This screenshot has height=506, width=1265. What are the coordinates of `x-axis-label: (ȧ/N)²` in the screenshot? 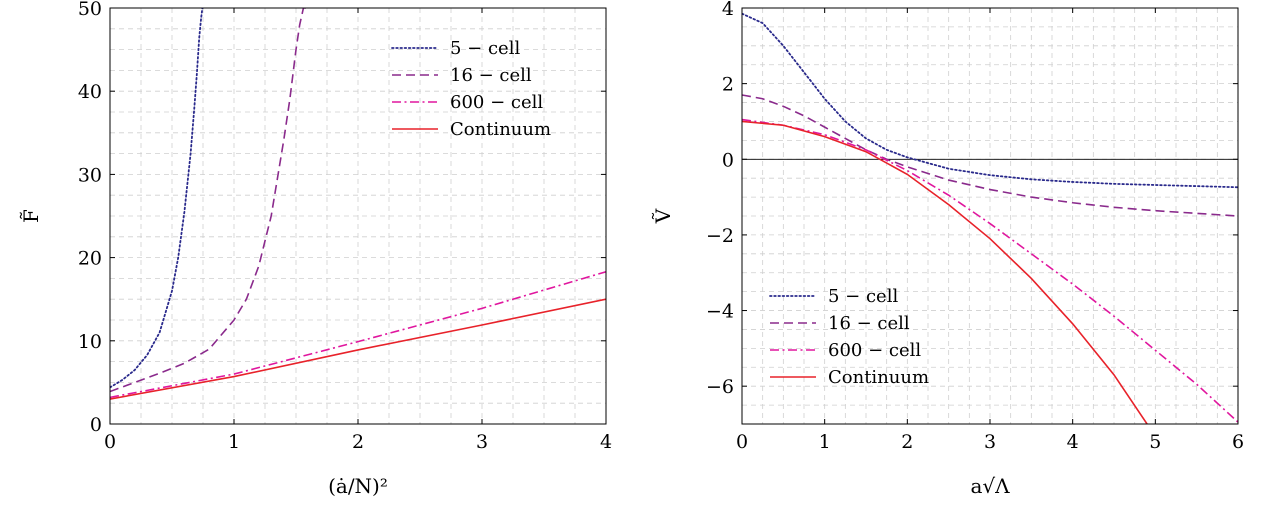 It's located at (358, 486).